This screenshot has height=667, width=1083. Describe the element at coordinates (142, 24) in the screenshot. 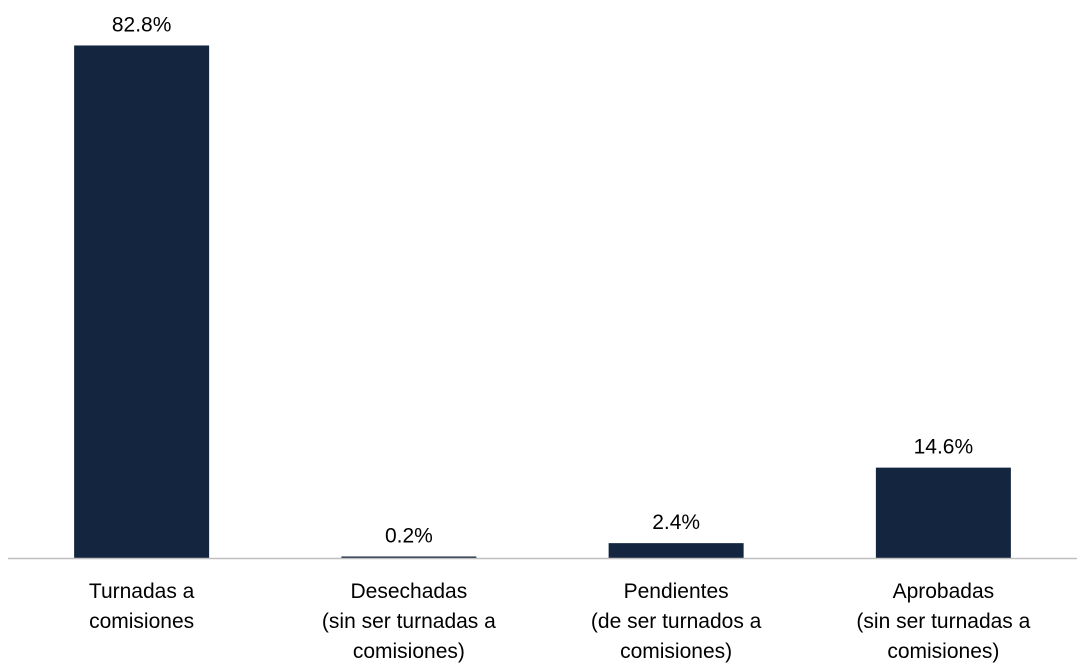

I see `data-label-0: 82.8%` at that location.